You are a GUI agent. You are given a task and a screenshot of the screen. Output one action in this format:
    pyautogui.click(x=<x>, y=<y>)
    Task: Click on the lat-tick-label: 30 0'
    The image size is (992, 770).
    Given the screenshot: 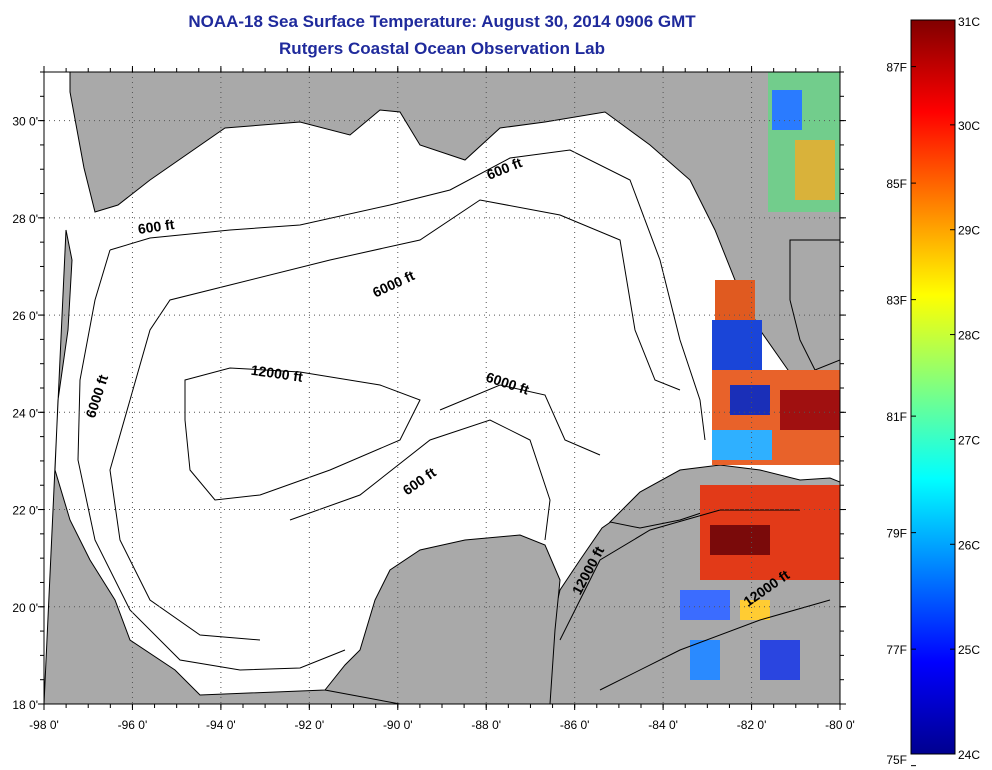 What is the action you would take?
    pyautogui.click(x=25, y=122)
    